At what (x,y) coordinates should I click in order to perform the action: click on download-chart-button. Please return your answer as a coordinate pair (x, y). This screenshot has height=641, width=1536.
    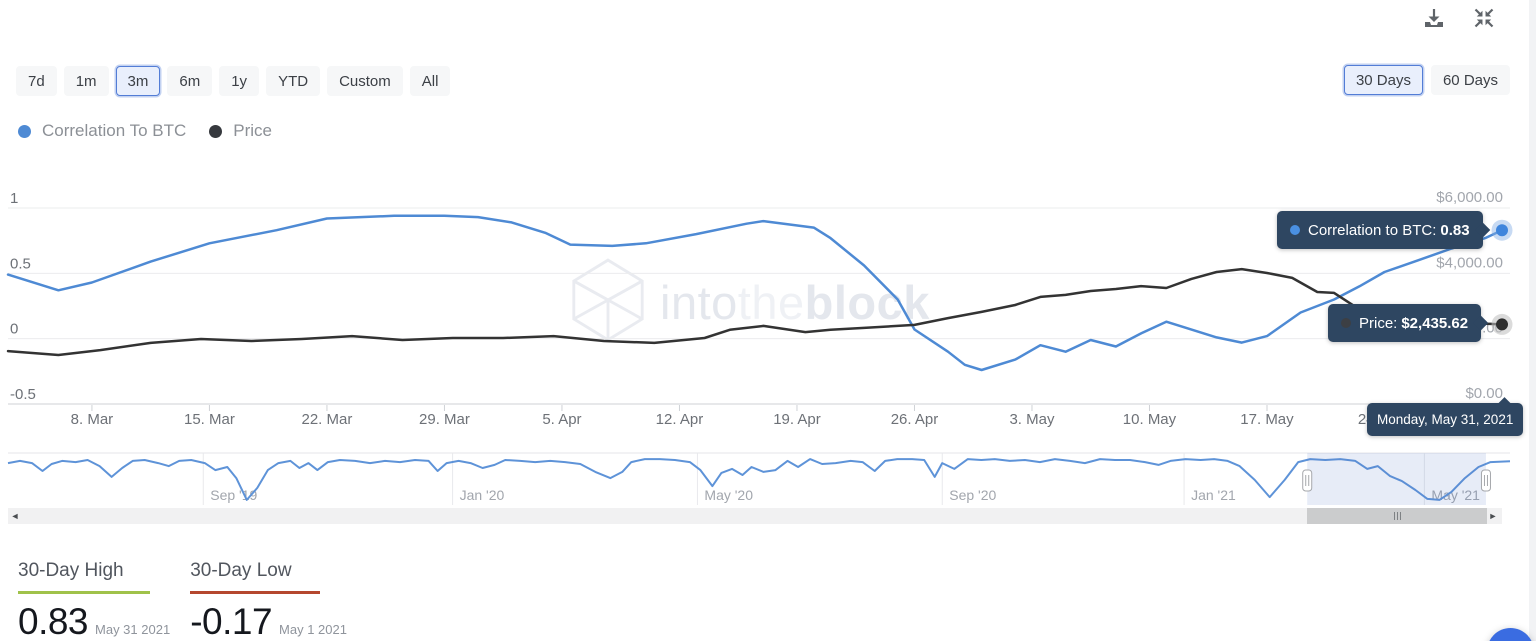
    Looking at the image, I should click on (1435, 18).